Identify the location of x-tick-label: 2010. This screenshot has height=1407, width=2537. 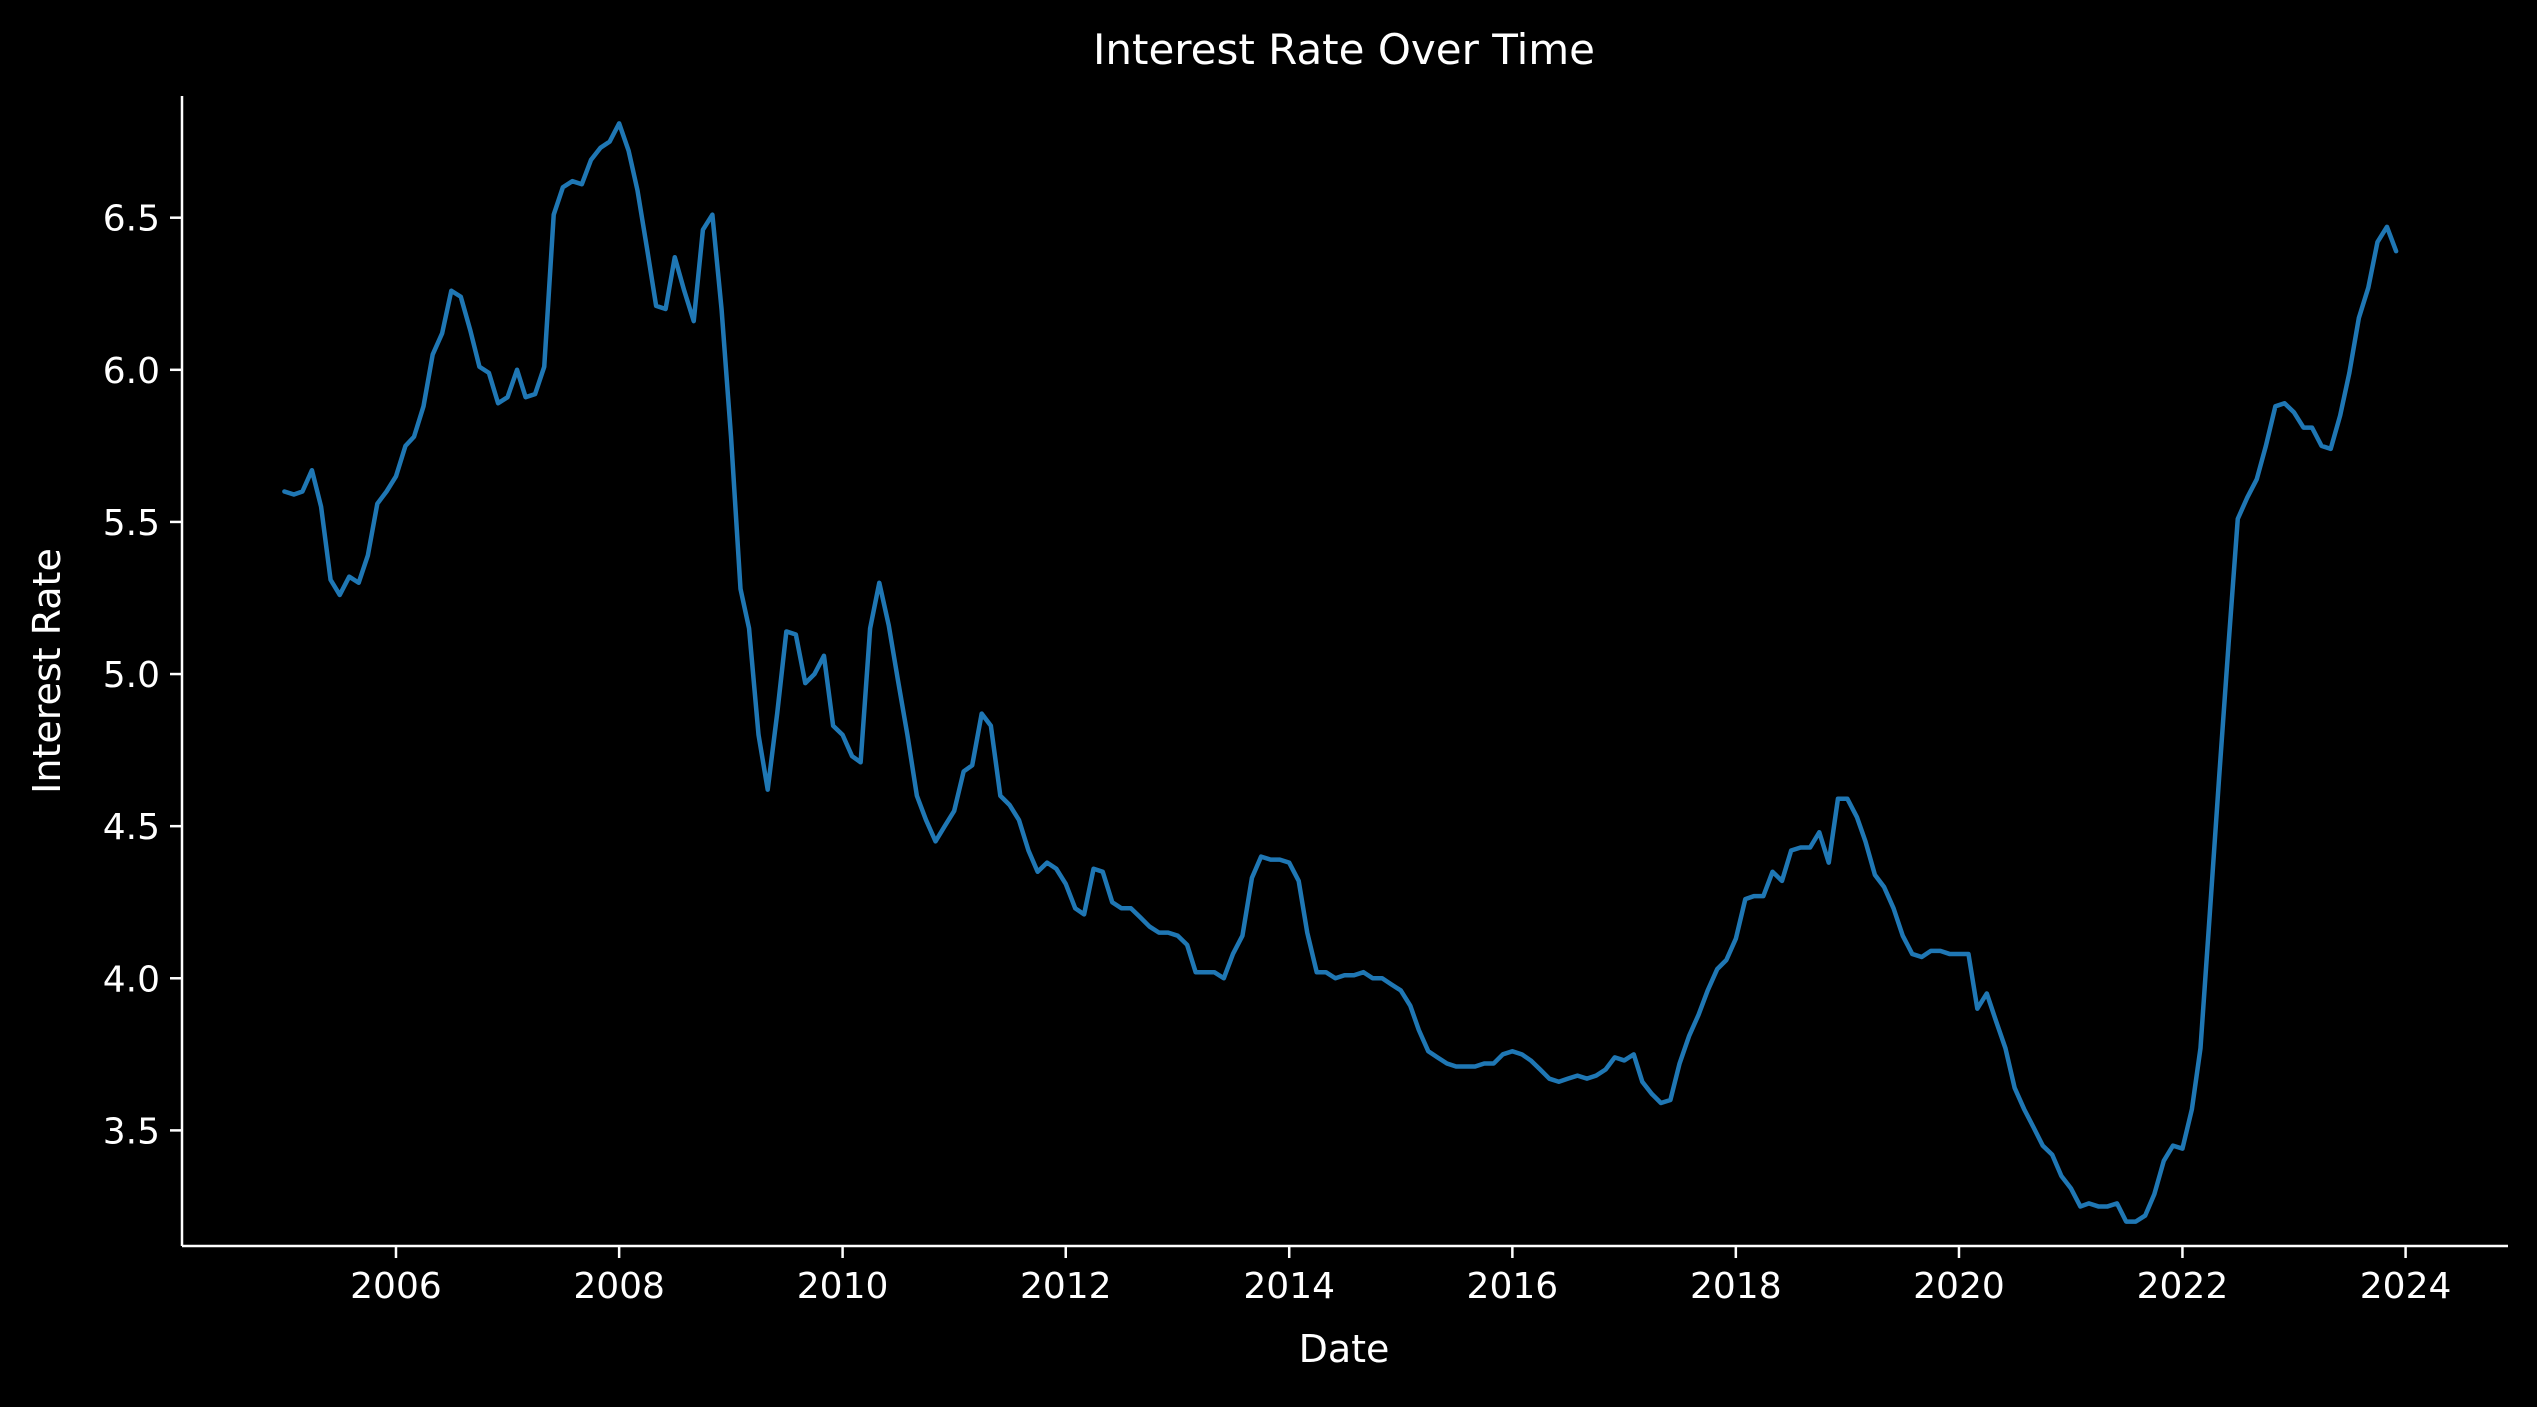
(843, 1286).